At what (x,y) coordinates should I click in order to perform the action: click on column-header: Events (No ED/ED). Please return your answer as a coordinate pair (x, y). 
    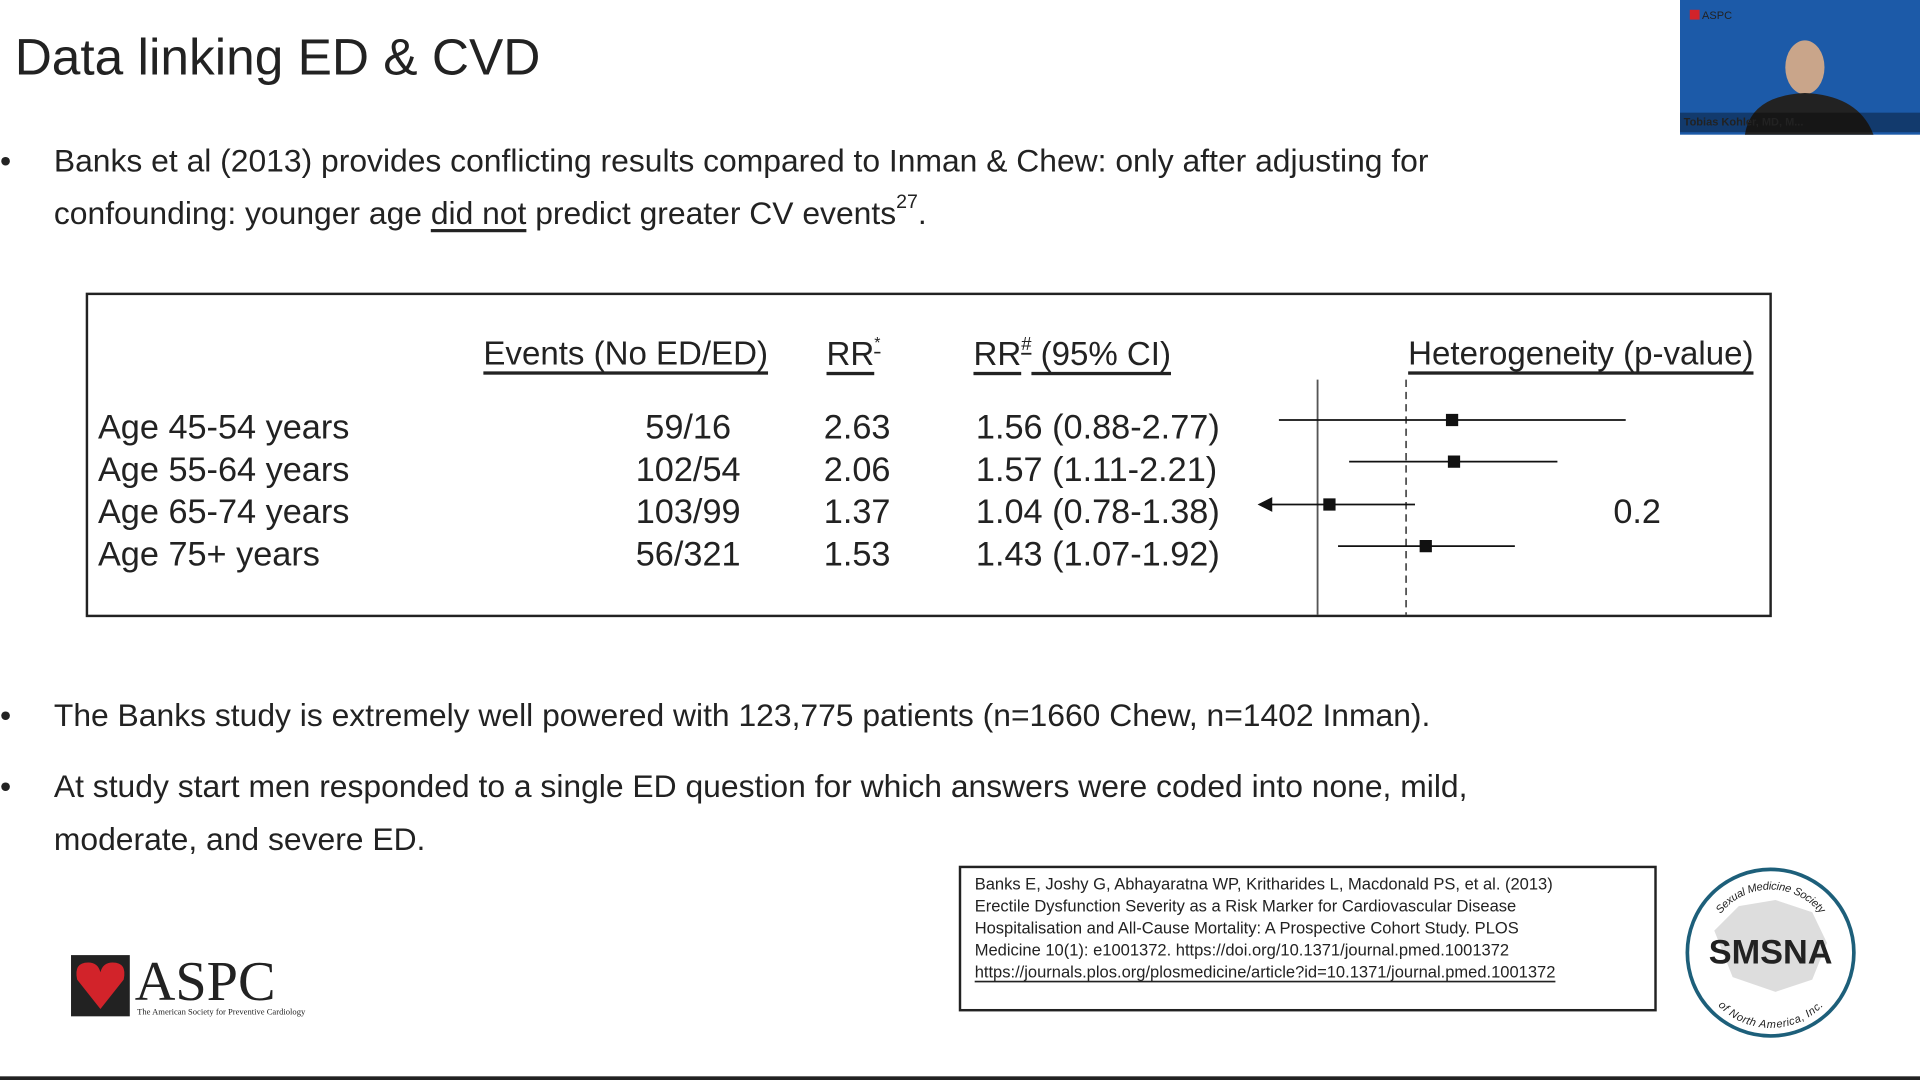
    Looking at the image, I should click on (625, 353).